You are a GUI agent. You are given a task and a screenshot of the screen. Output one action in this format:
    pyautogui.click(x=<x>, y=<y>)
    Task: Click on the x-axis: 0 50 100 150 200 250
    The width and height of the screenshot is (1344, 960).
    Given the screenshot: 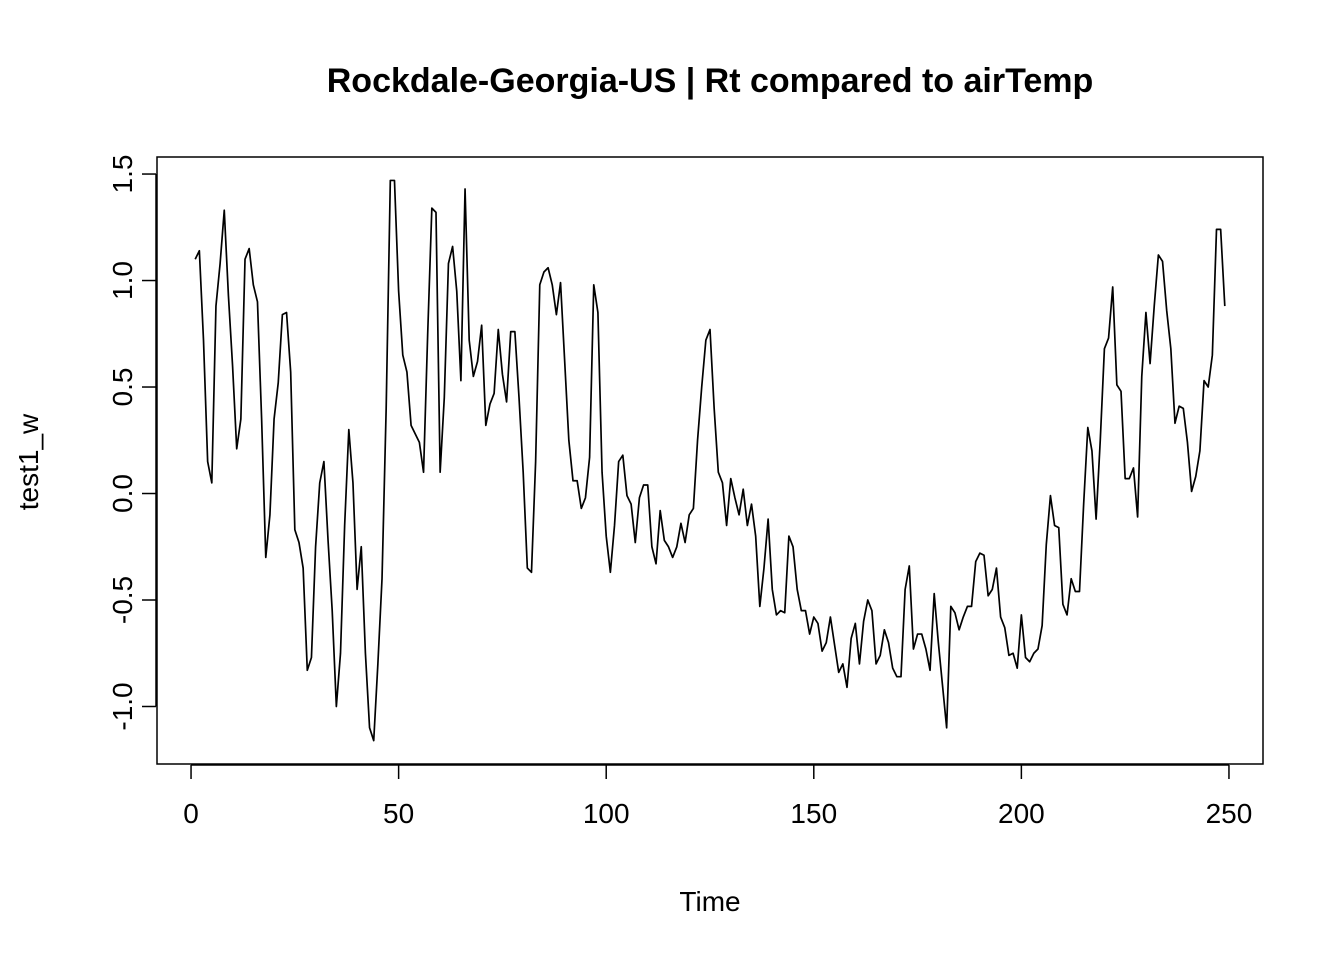 What is the action you would take?
    pyautogui.click(x=718, y=796)
    